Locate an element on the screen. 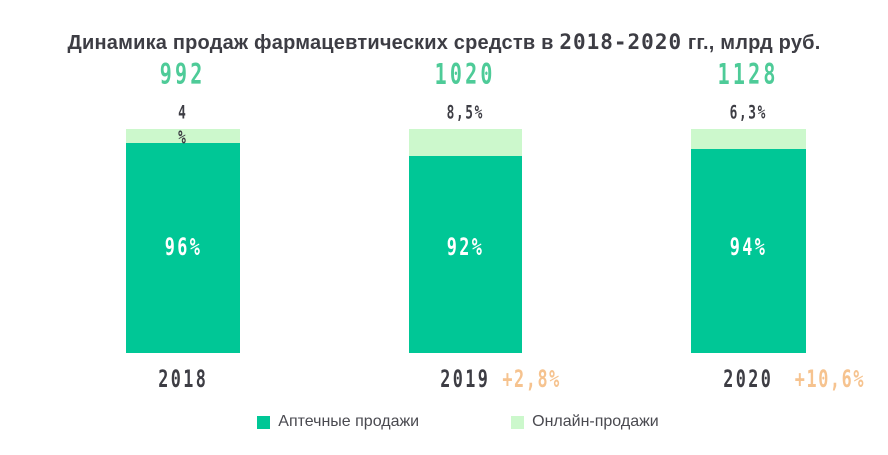 The image size is (888, 455). online-share-2018-line2: % is located at coordinates (183, 137).